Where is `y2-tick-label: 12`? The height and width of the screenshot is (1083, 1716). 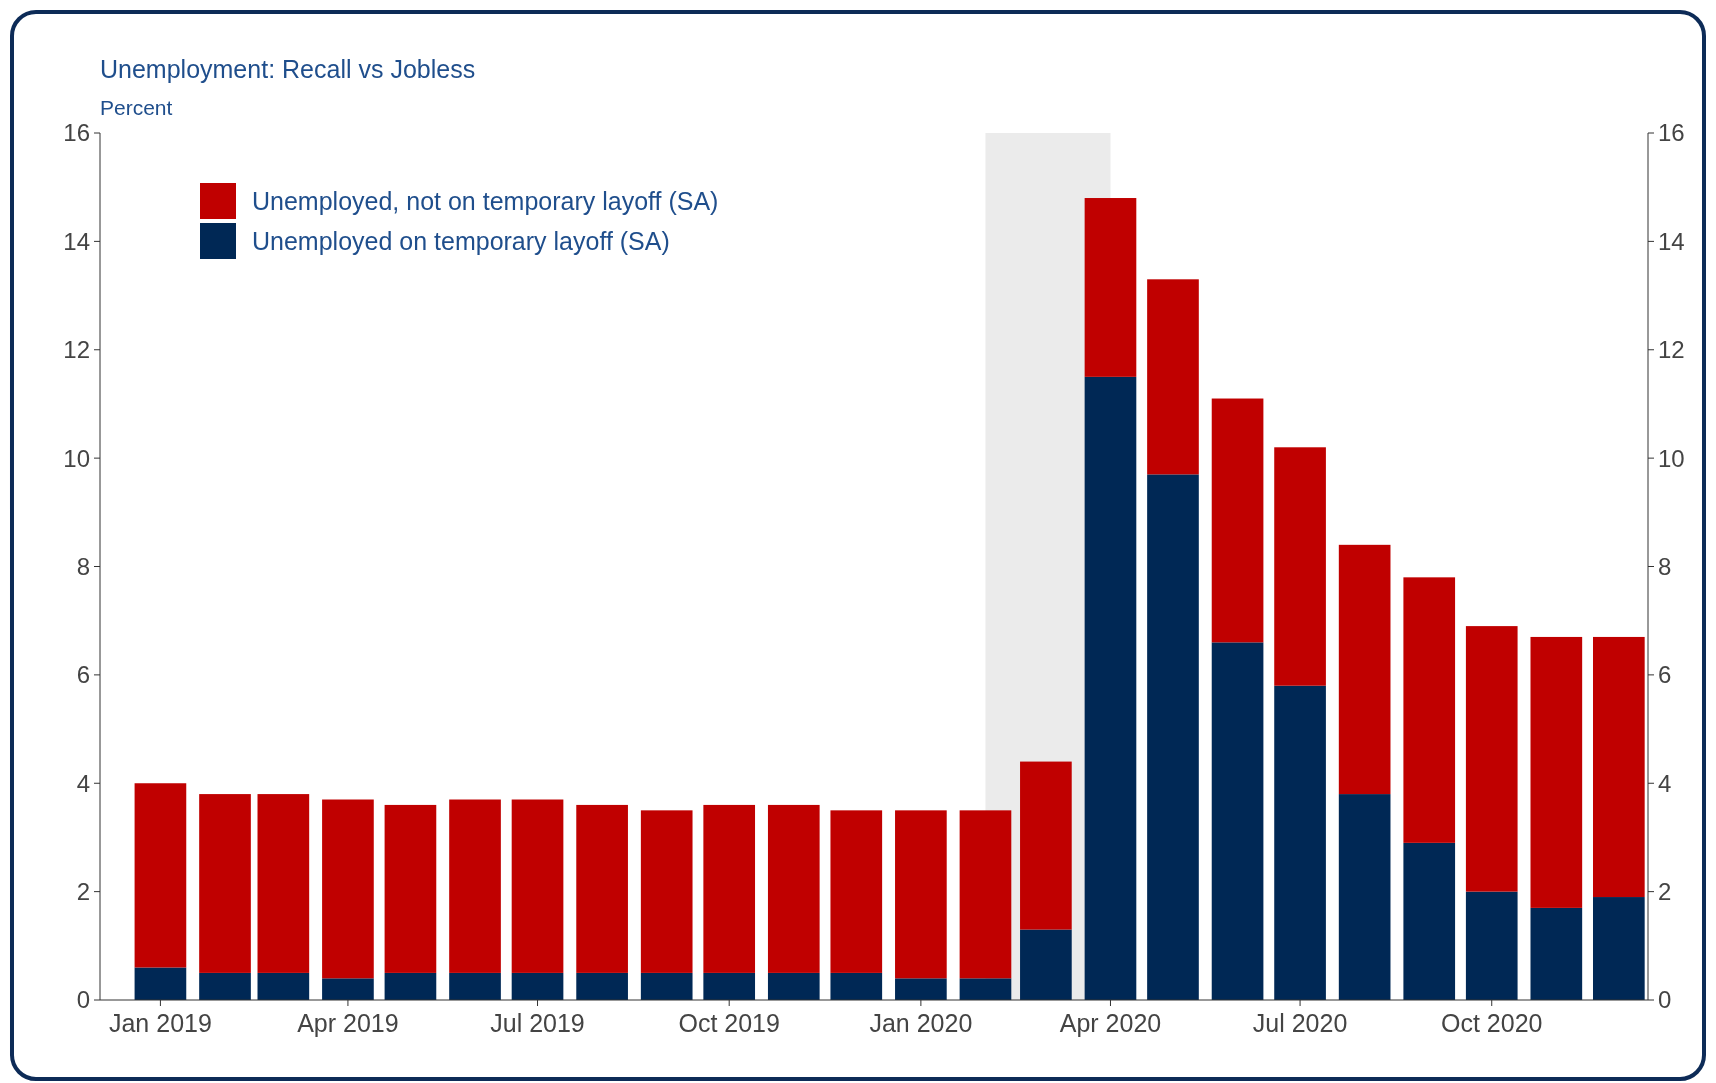 y2-tick-label: 12 is located at coordinates (1671, 350).